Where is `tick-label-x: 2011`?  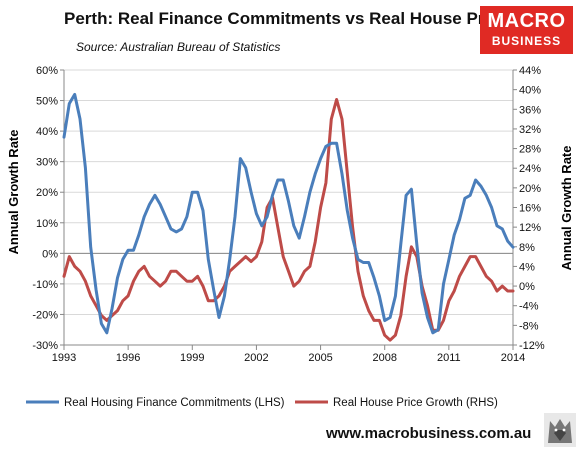
tick-label-x: 2011 is located at coordinates (449, 358).